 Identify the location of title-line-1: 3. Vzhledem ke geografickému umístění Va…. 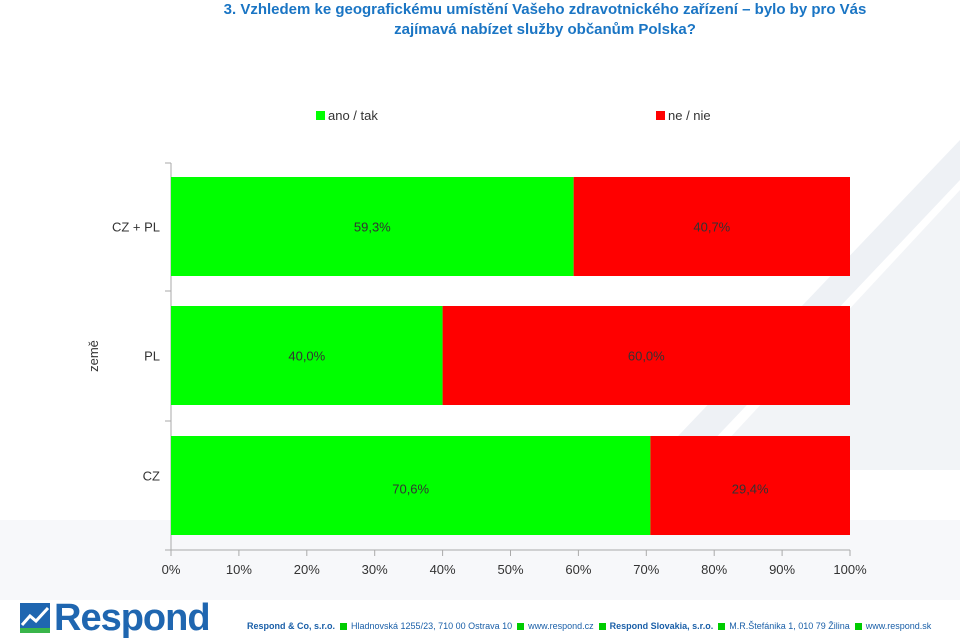
(545, 9).